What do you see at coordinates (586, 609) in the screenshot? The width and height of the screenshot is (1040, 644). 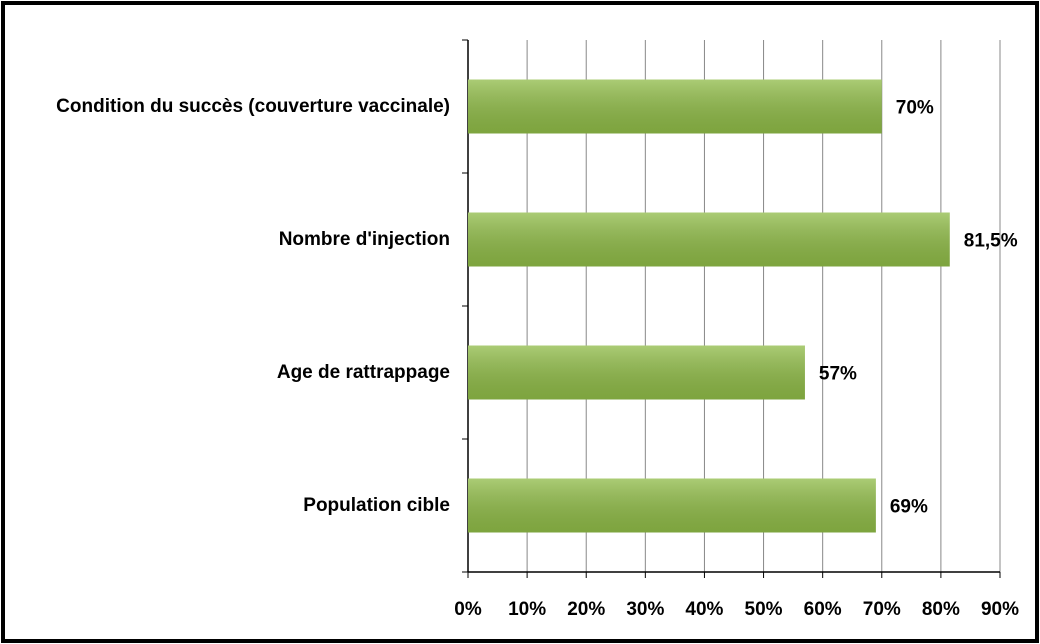 I see `x-tick-label: 20%` at bounding box center [586, 609].